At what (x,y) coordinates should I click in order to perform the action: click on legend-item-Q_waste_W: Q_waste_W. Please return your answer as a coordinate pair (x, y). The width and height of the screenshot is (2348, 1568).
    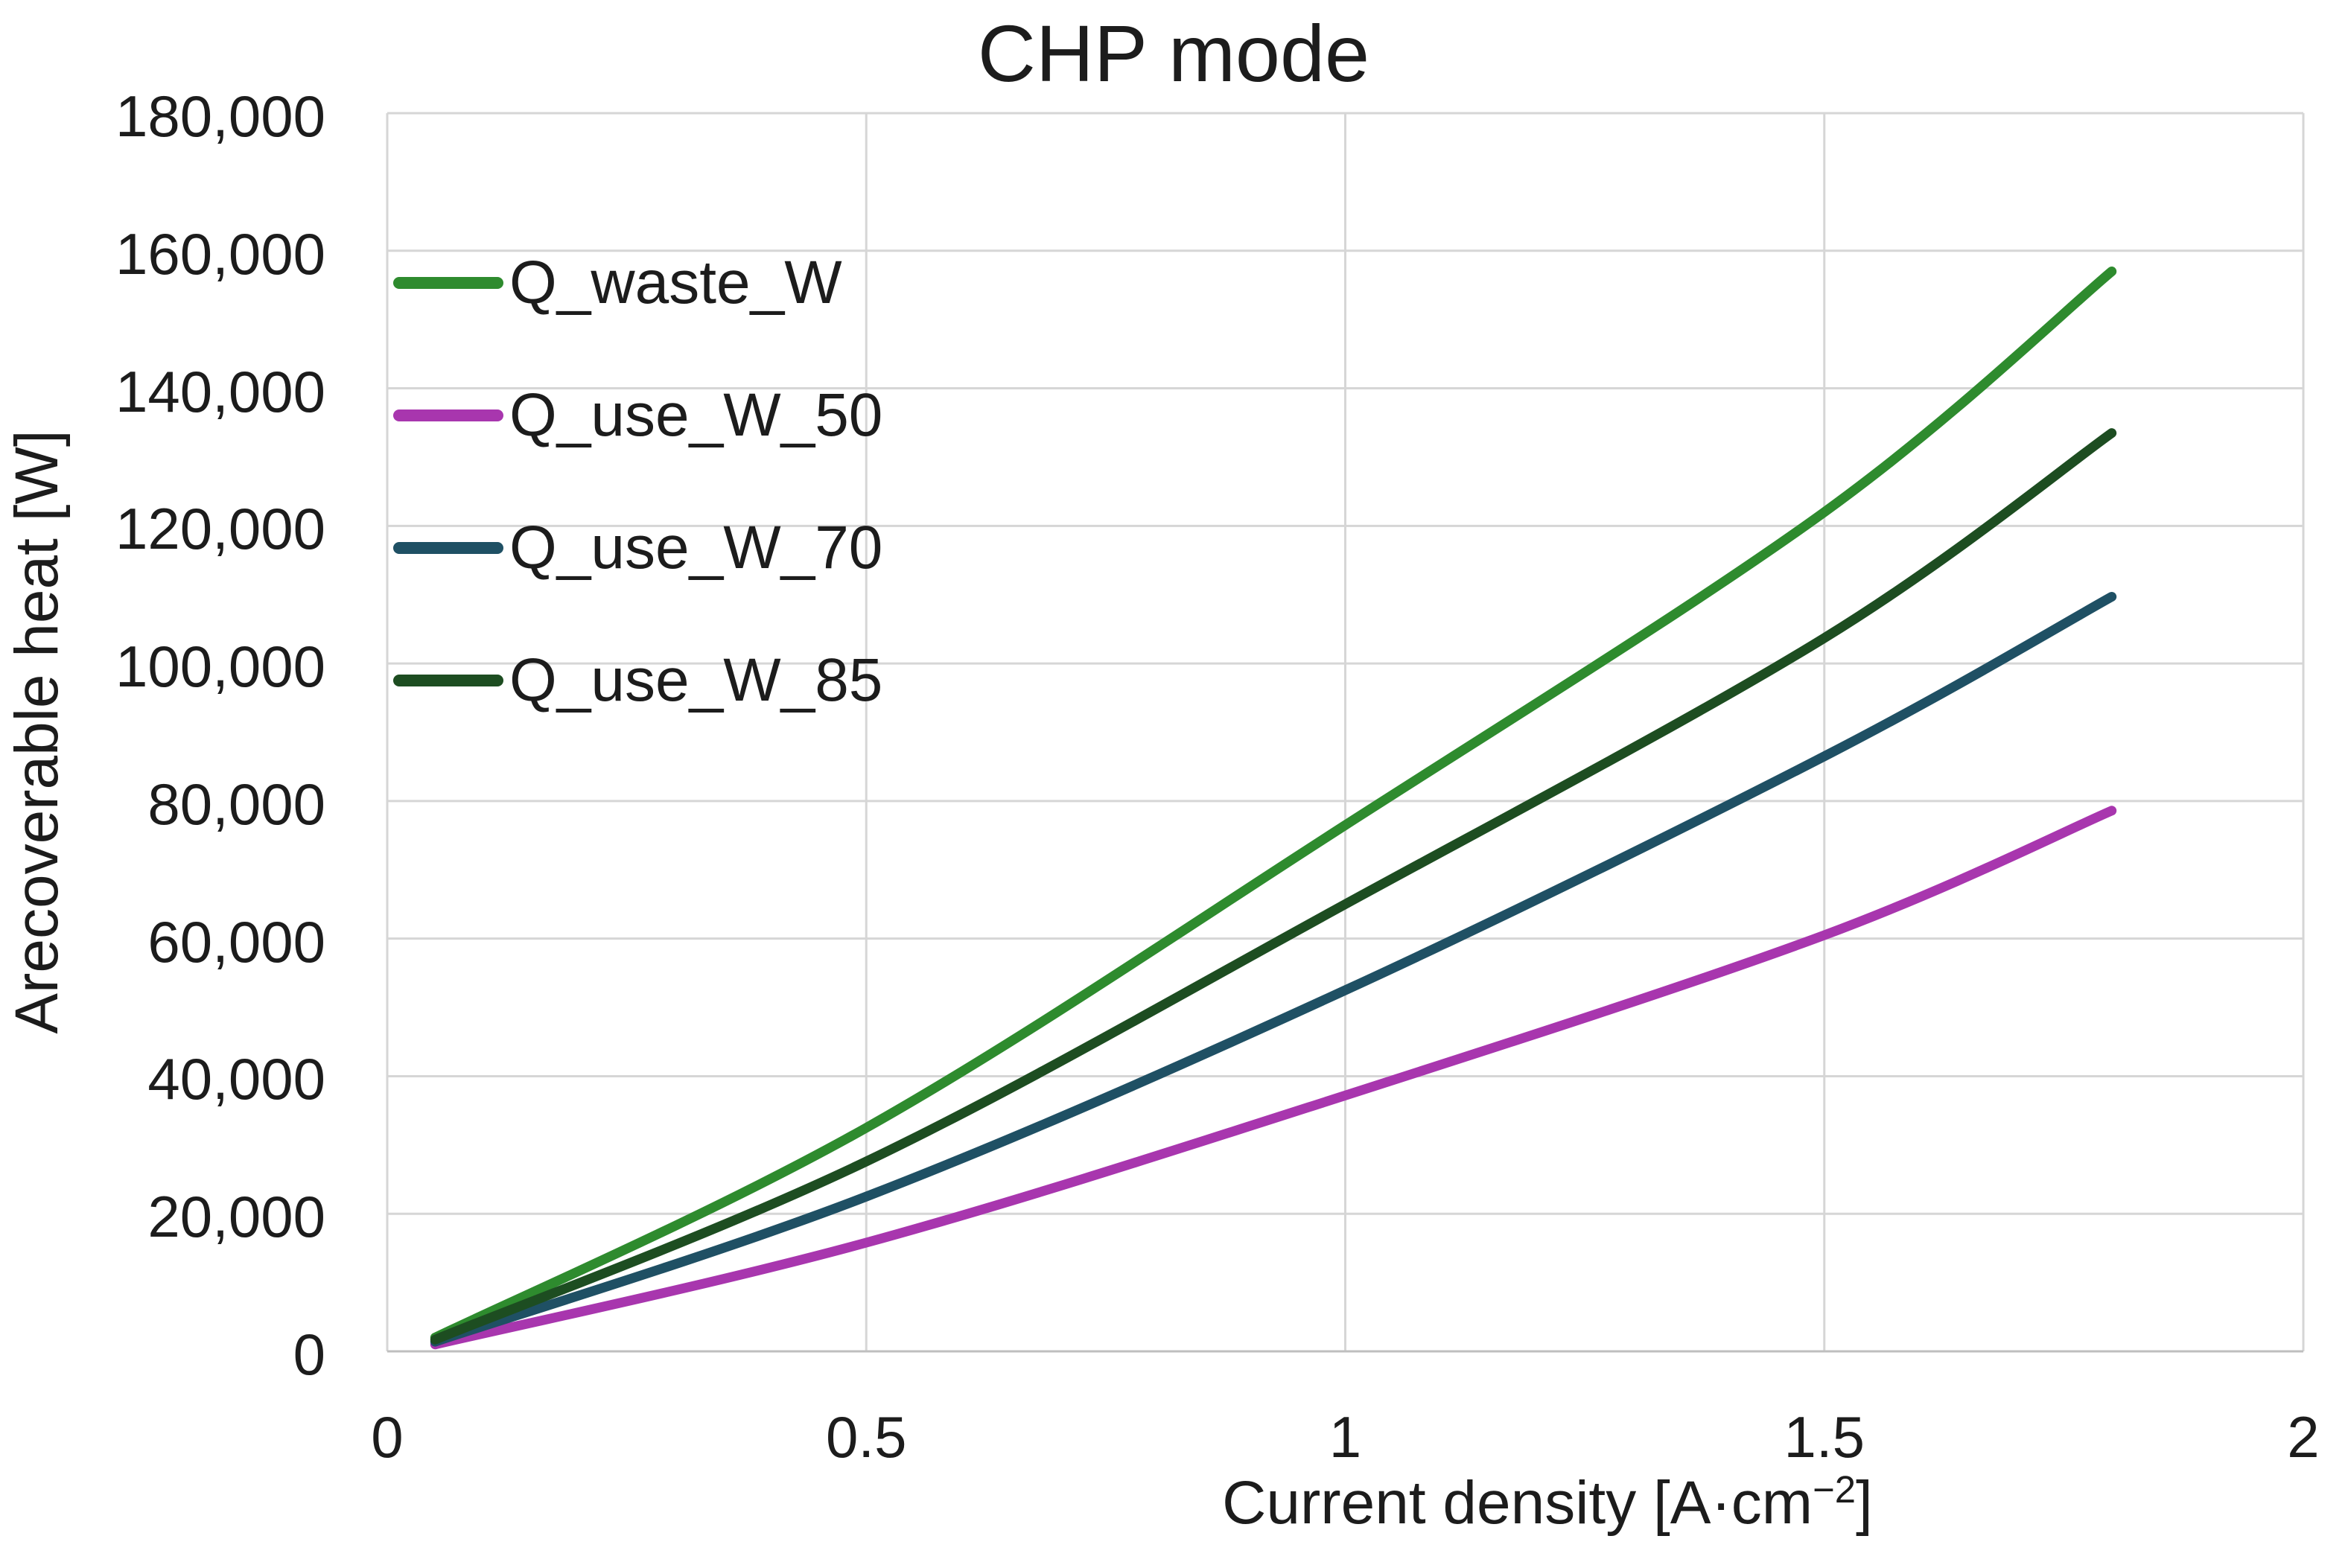
    Looking at the image, I should click on (618, 283).